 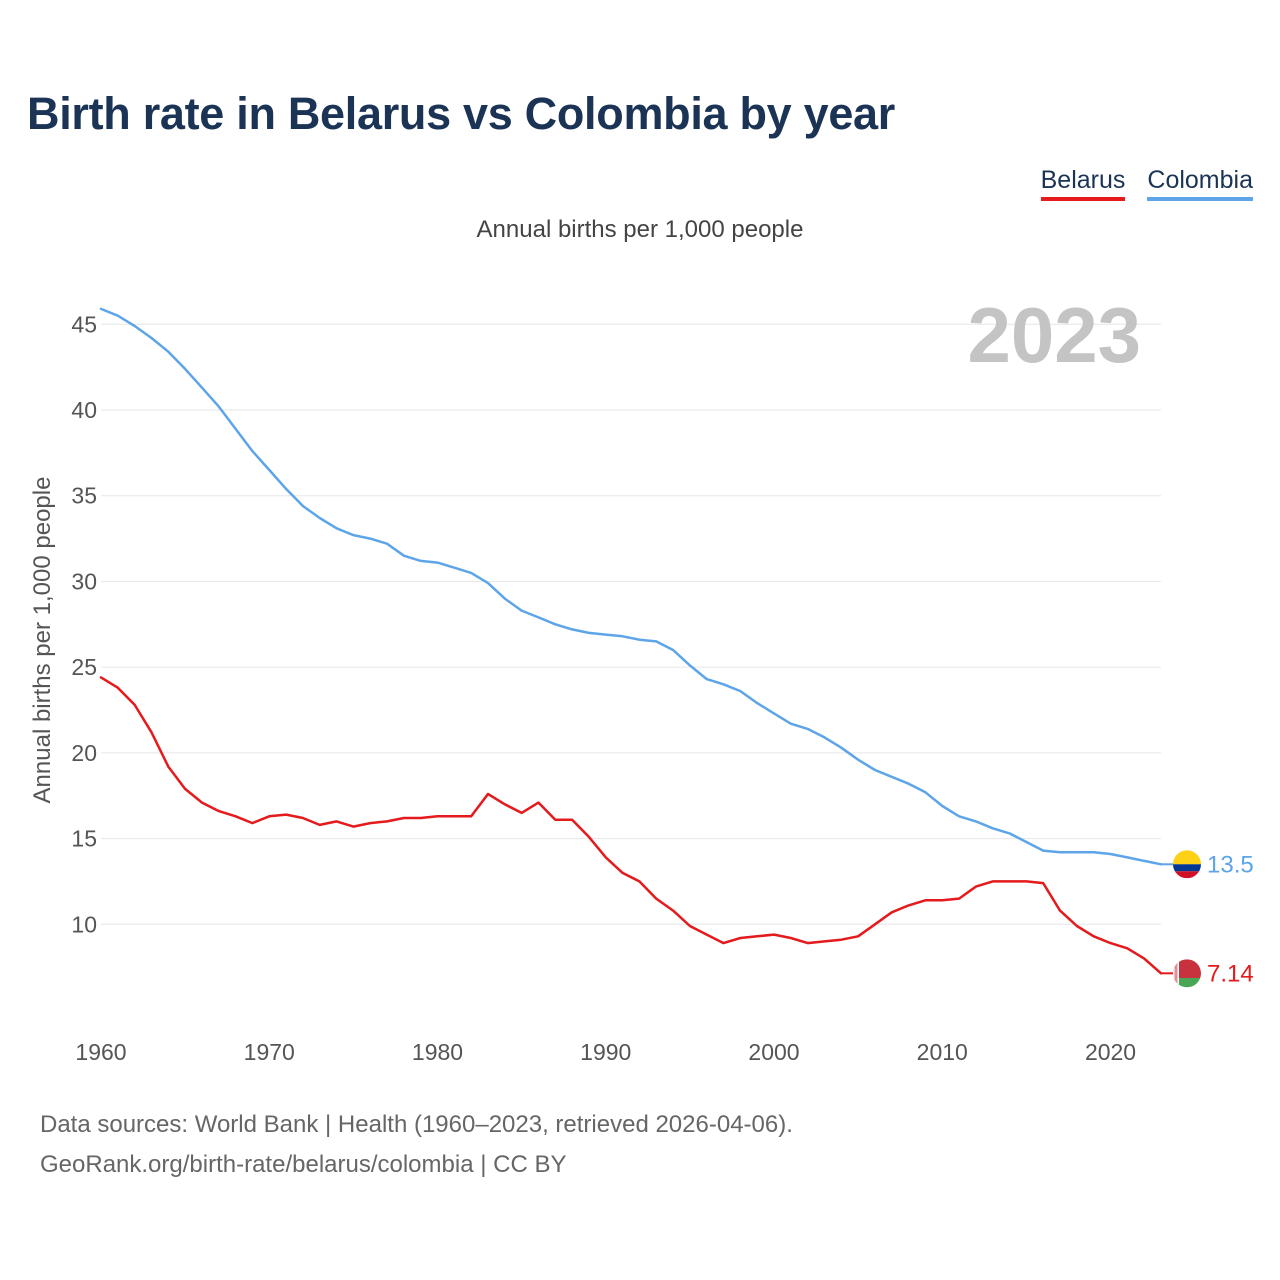 What do you see at coordinates (1230, 973) in the screenshot?
I see `end-label-belarus: 7.14` at bounding box center [1230, 973].